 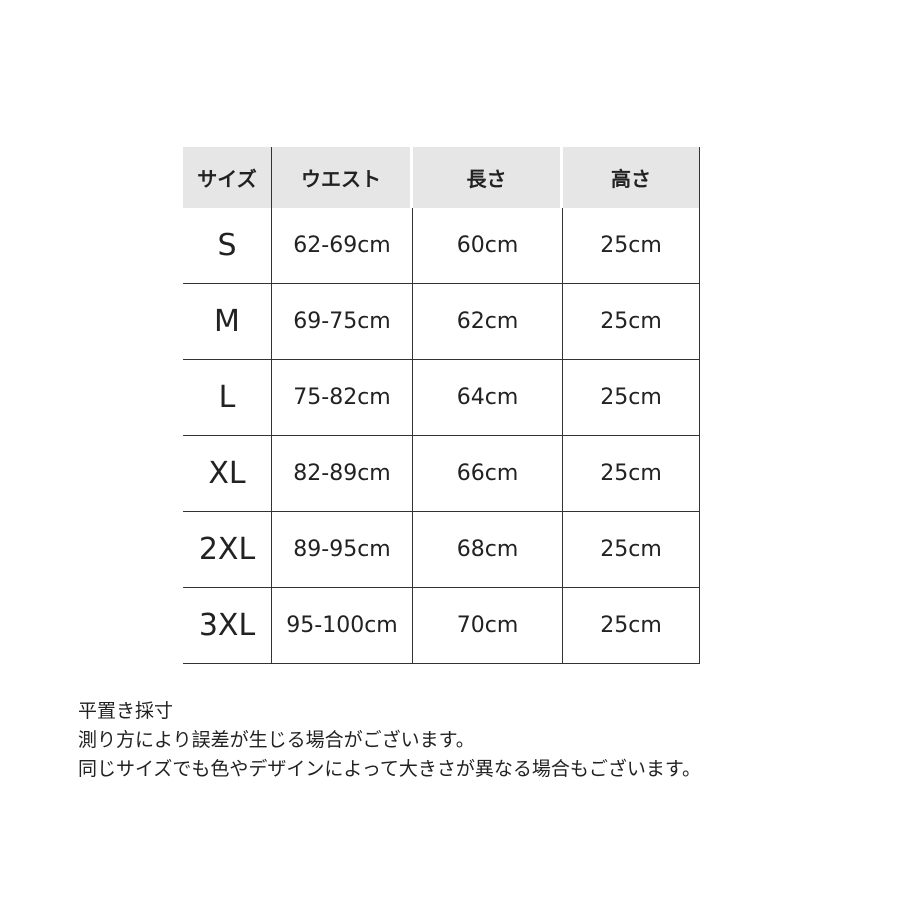 I want to click on table-row: S 62-69cm 60cm 25cm, so click(x=441, y=246).